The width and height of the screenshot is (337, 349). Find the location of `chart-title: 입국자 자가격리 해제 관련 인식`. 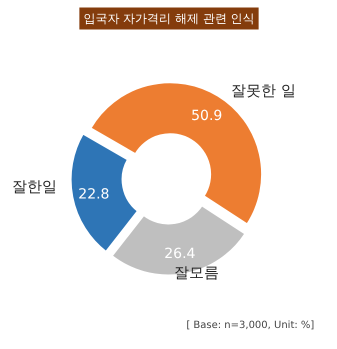

chart-title: 입국자 자가격리 해제 관련 인식 is located at coordinates (169, 19).